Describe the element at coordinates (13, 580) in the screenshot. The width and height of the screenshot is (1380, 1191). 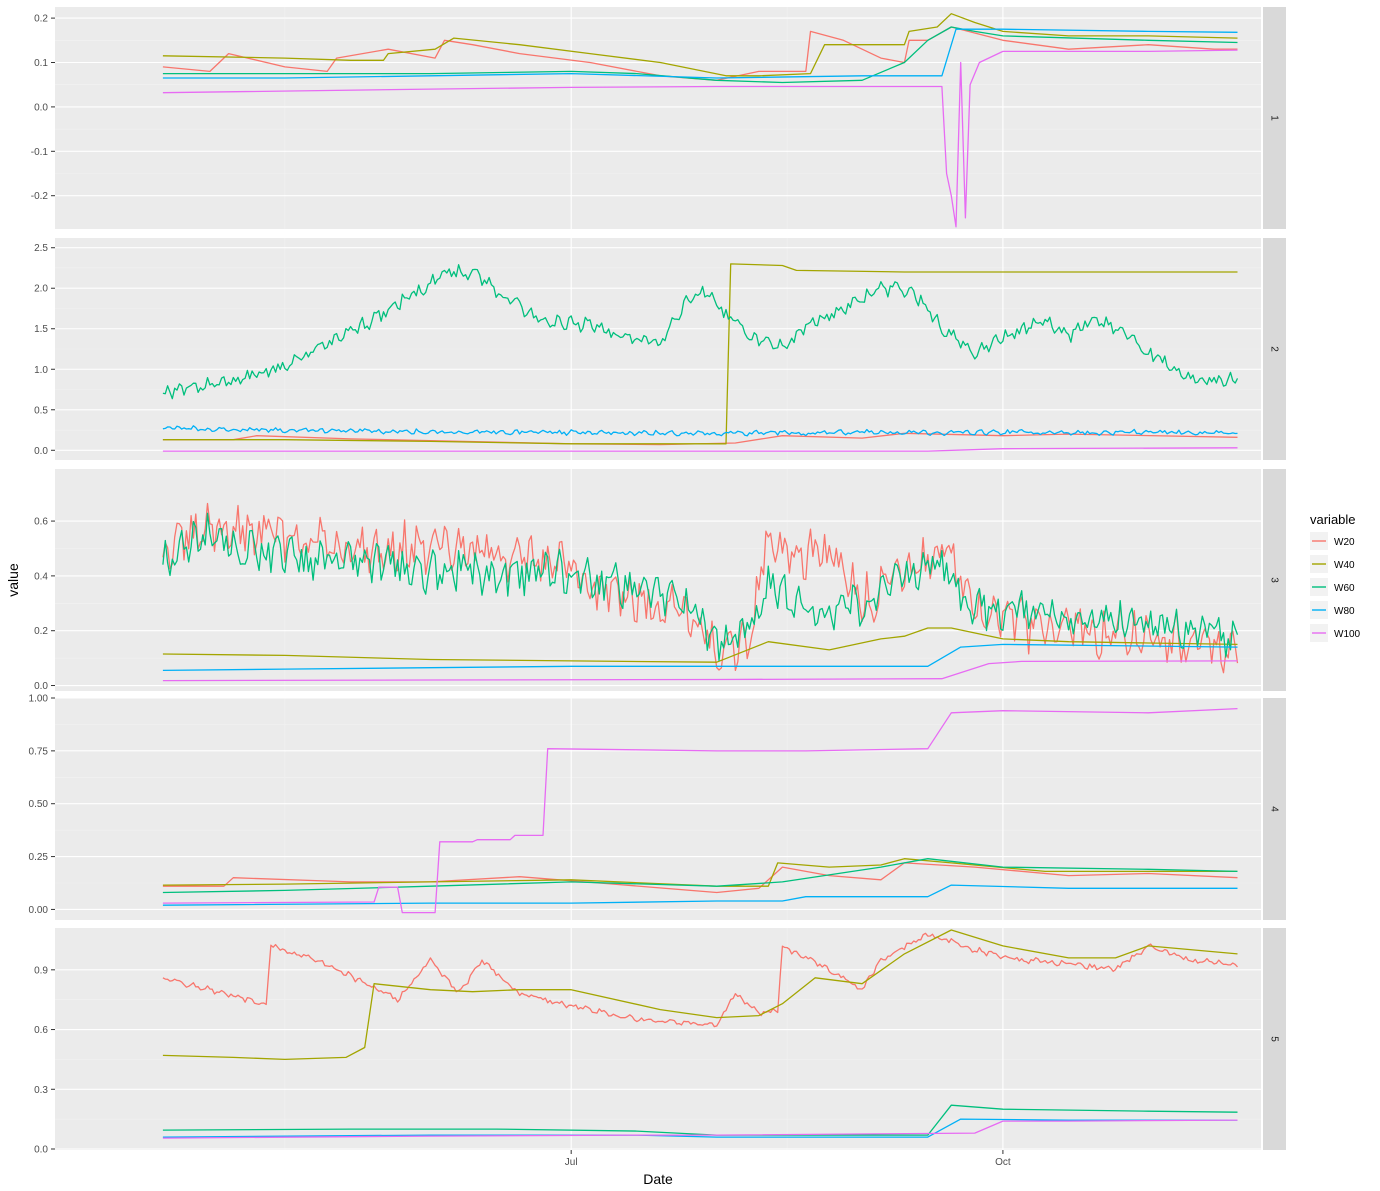
I see `y-axis-title: value` at that location.